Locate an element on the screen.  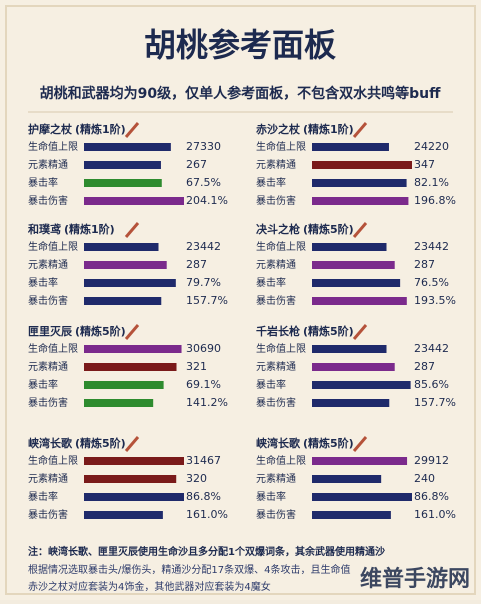
watermark: 维普手游网 is located at coordinates (415, 579).